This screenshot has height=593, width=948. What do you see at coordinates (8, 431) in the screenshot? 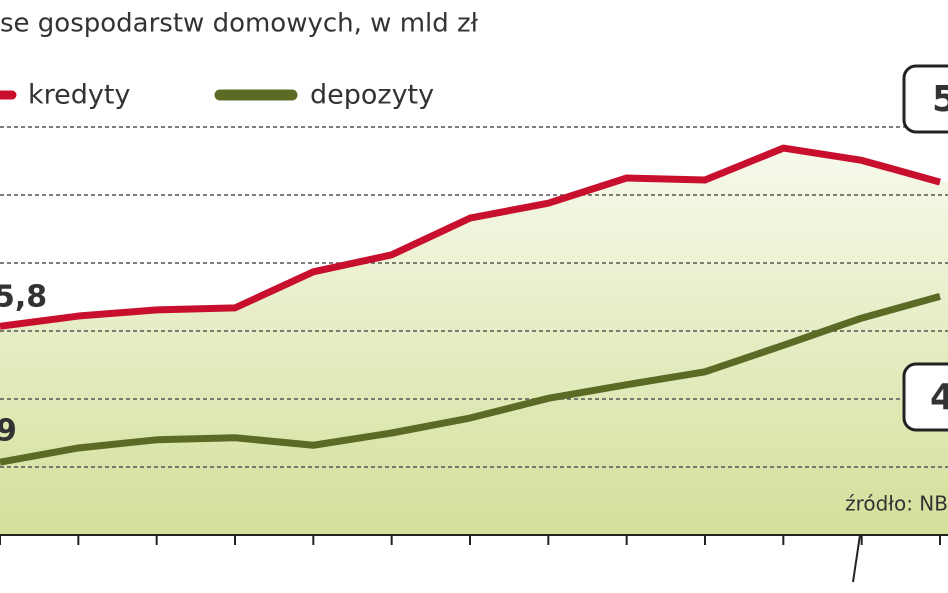
I see `annotation: 9` at bounding box center [8, 431].